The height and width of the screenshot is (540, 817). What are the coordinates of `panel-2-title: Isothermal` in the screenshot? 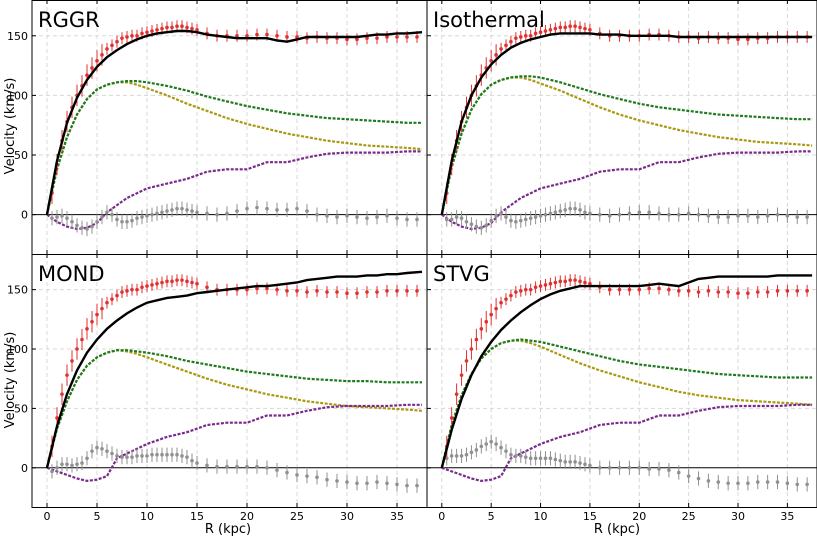 It's located at (489, 20).